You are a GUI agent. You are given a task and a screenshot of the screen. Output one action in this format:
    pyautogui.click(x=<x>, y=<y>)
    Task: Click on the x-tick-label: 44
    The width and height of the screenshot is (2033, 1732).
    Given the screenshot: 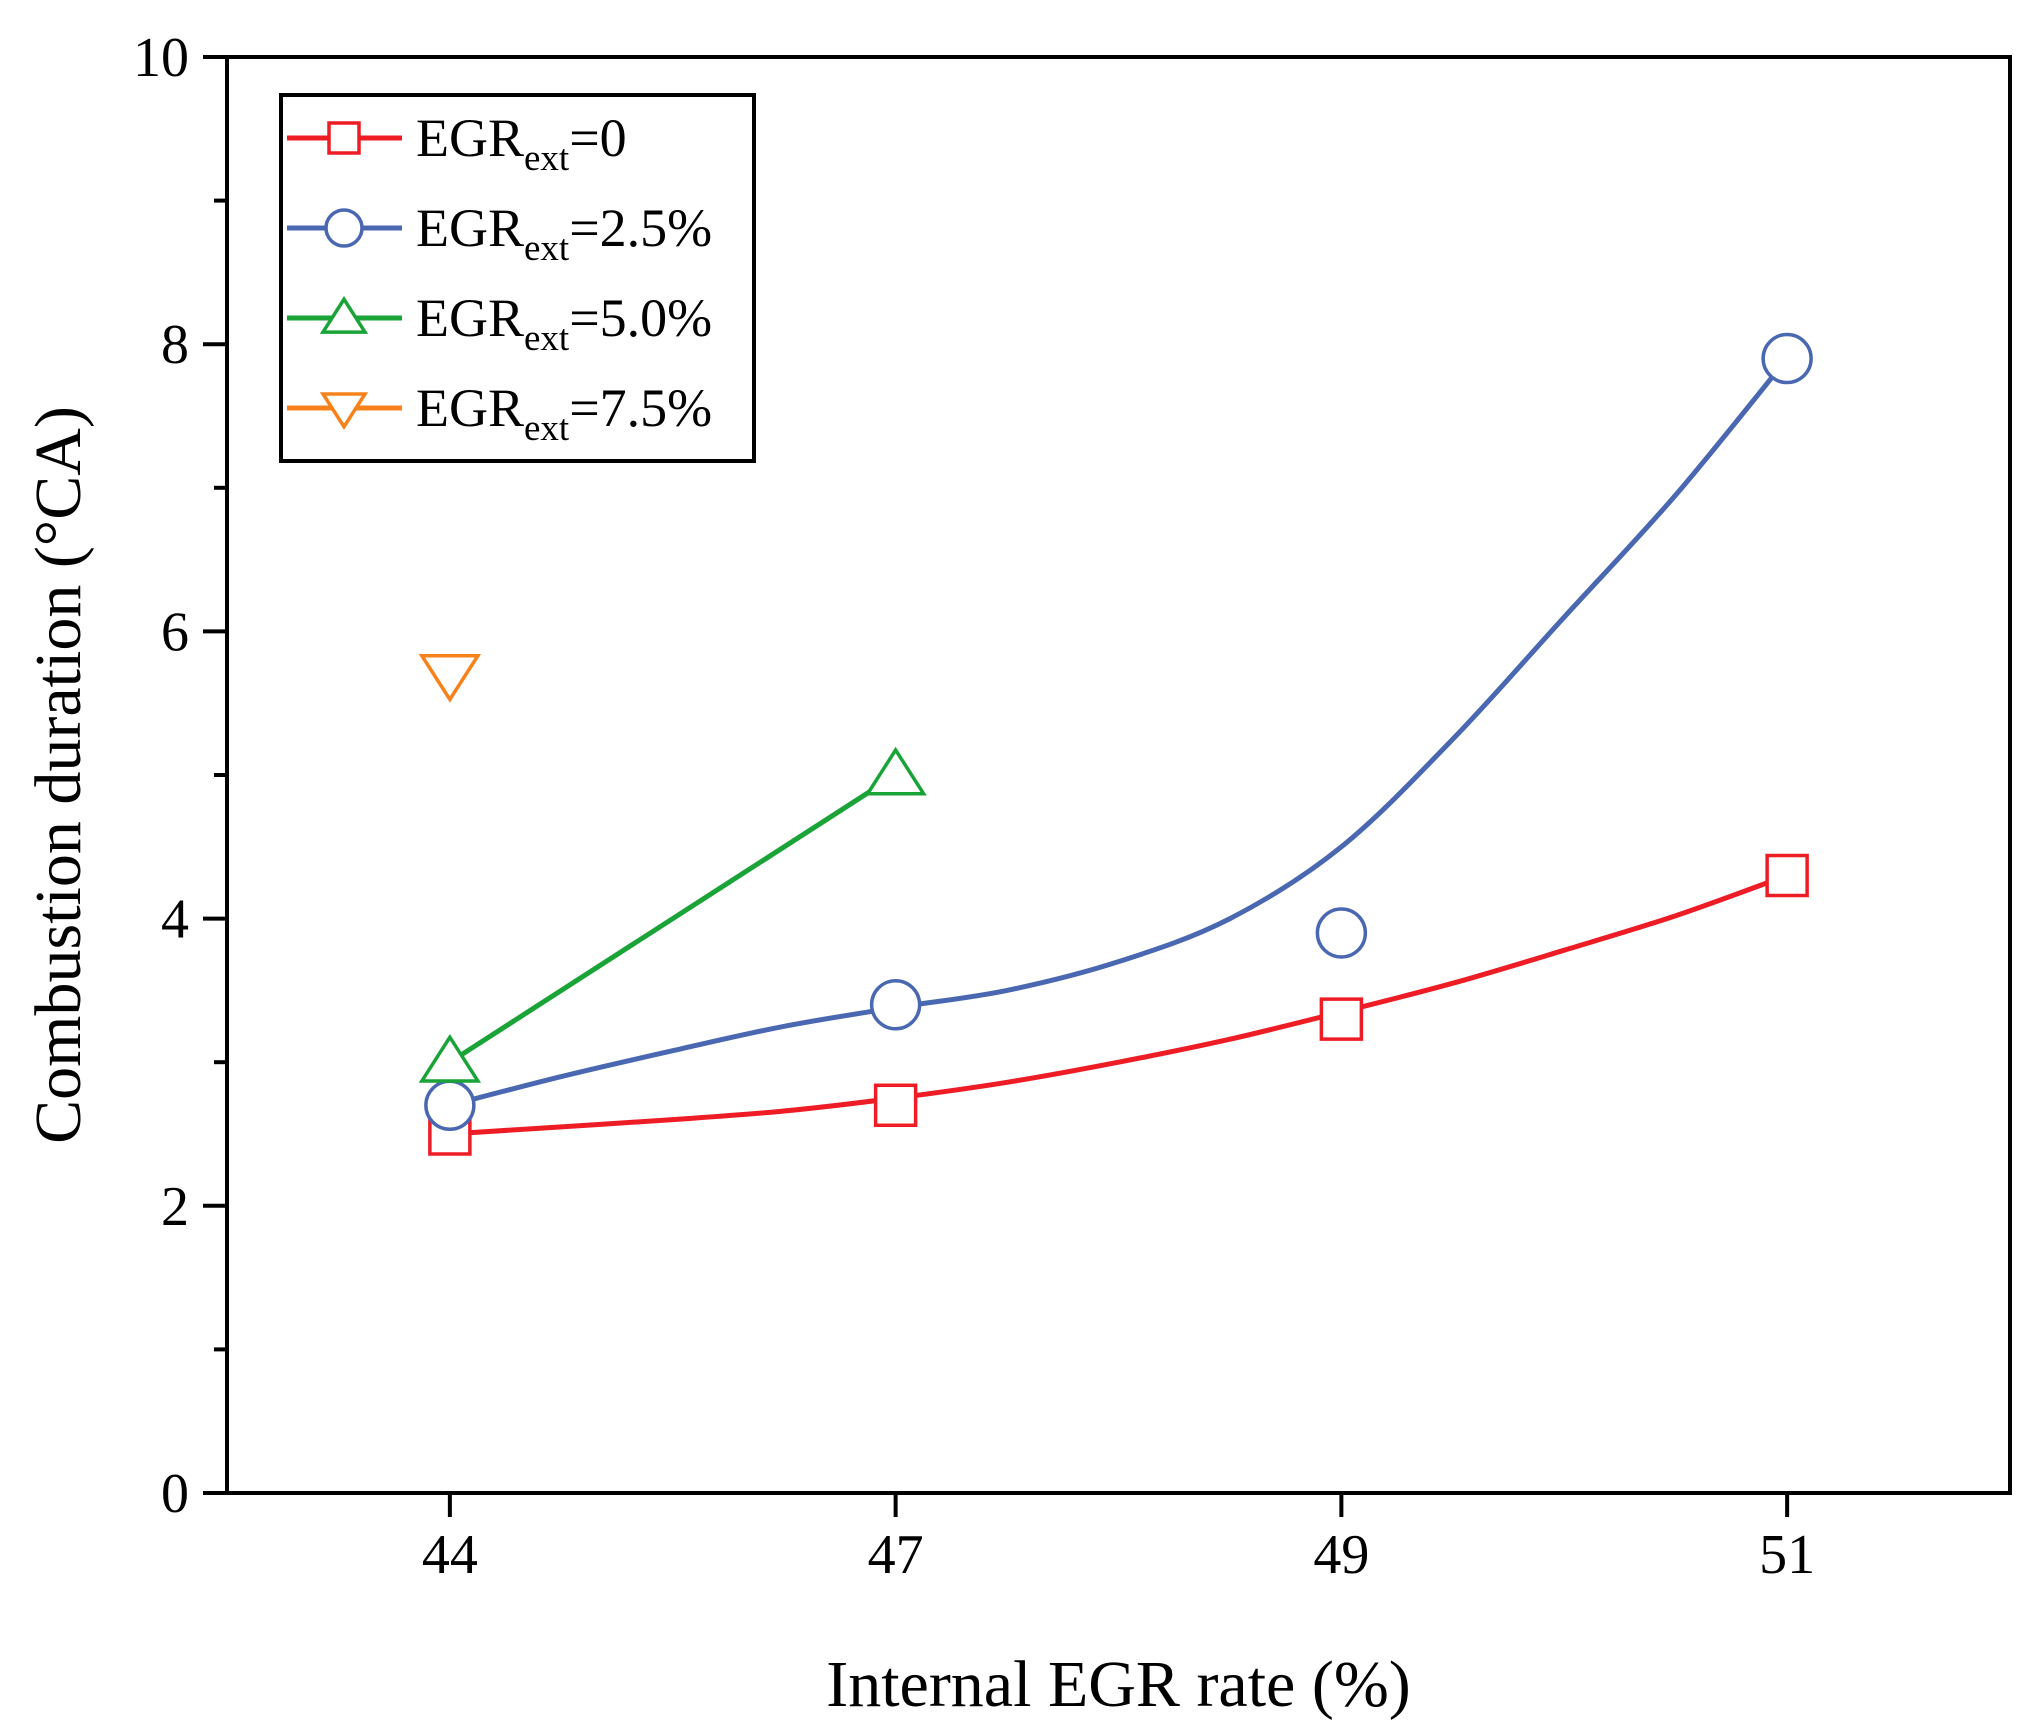 What is the action you would take?
    pyautogui.click(x=450, y=1555)
    